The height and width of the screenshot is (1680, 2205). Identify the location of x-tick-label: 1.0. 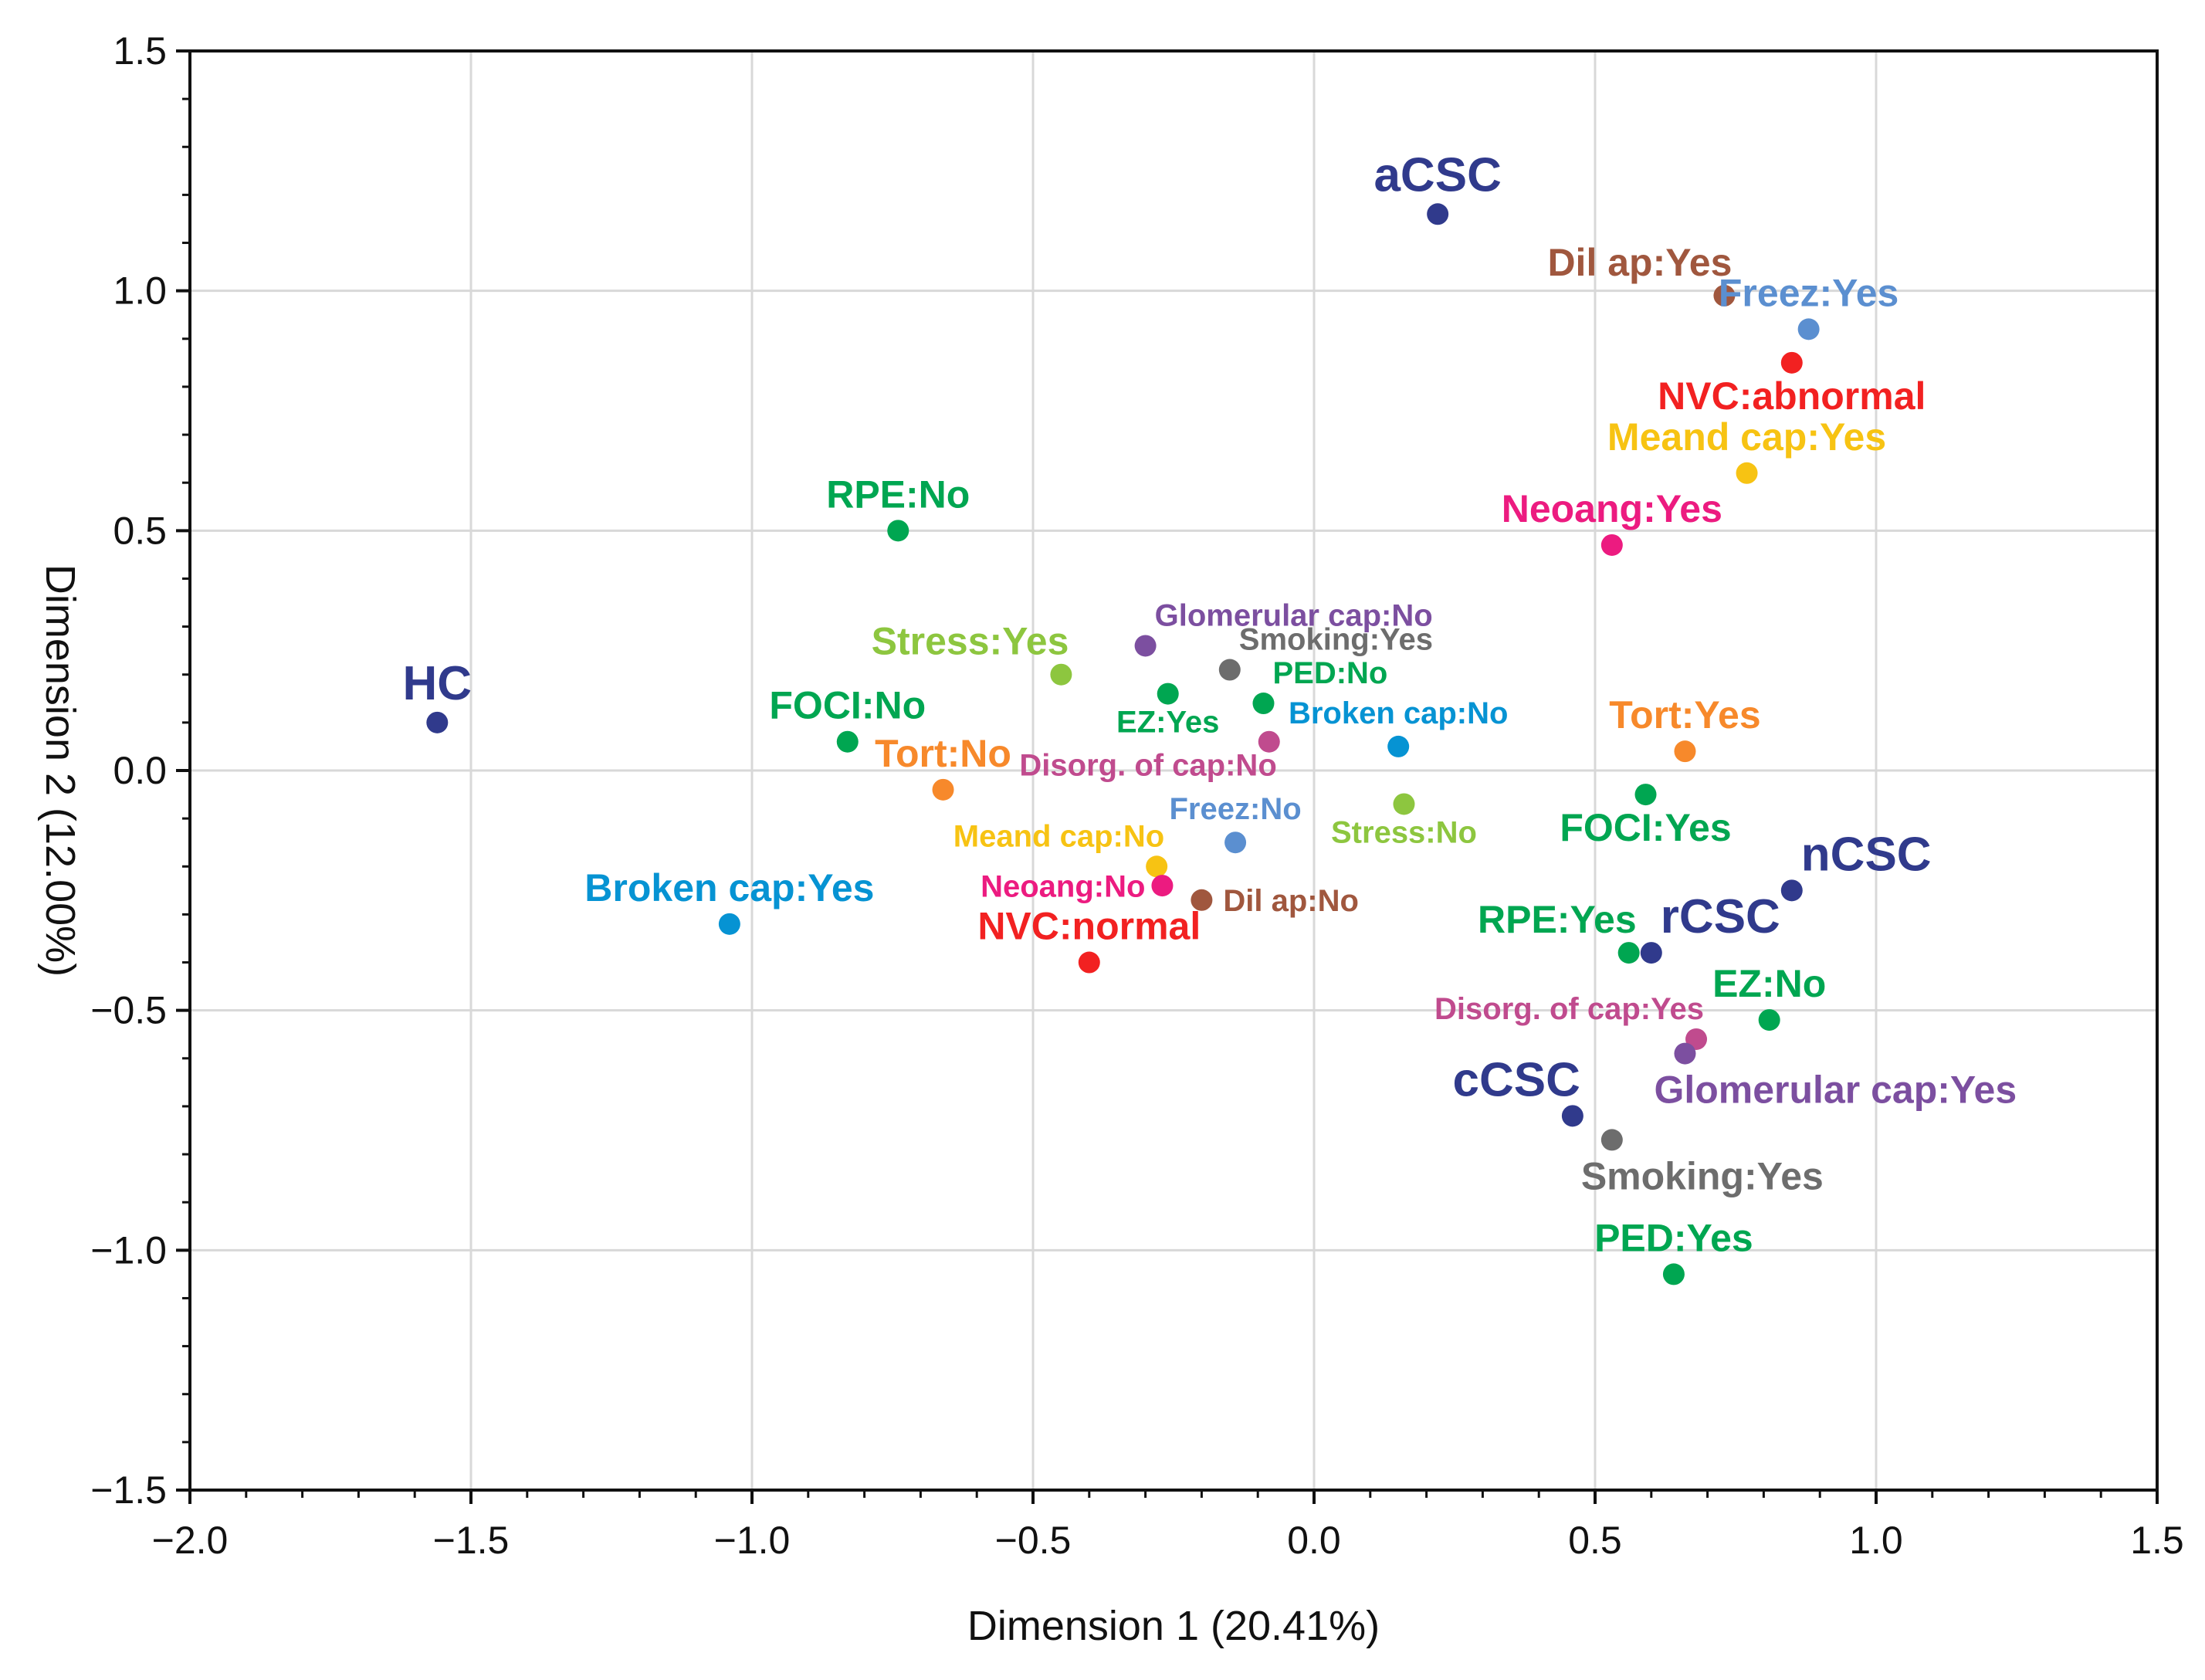
(1876, 1541).